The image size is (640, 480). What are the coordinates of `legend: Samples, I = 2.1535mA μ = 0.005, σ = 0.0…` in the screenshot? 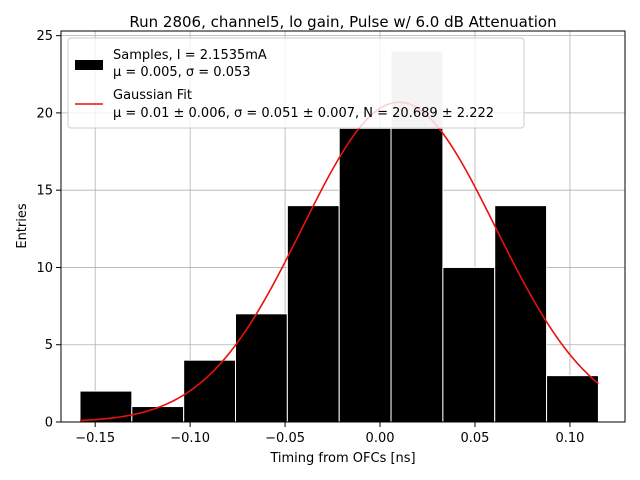 It's located at (296, 83).